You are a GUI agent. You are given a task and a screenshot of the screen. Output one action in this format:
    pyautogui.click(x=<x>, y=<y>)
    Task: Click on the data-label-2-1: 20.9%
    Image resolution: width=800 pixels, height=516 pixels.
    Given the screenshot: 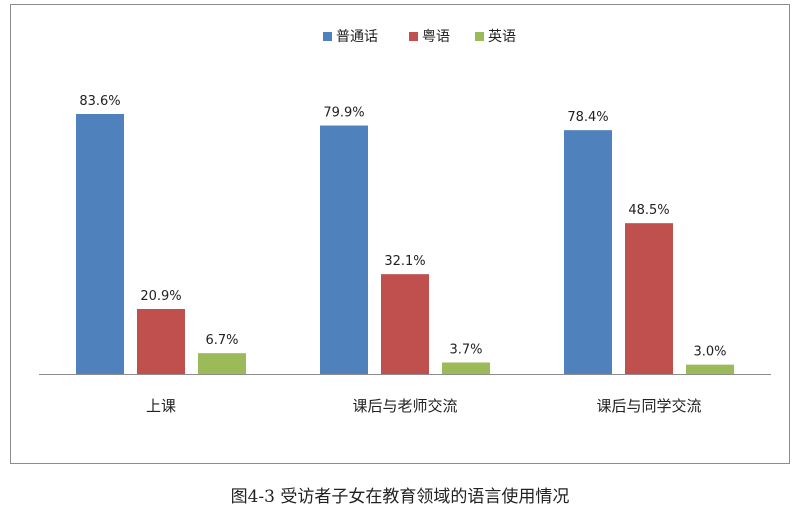 What is the action you would take?
    pyautogui.click(x=160, y=296)
    